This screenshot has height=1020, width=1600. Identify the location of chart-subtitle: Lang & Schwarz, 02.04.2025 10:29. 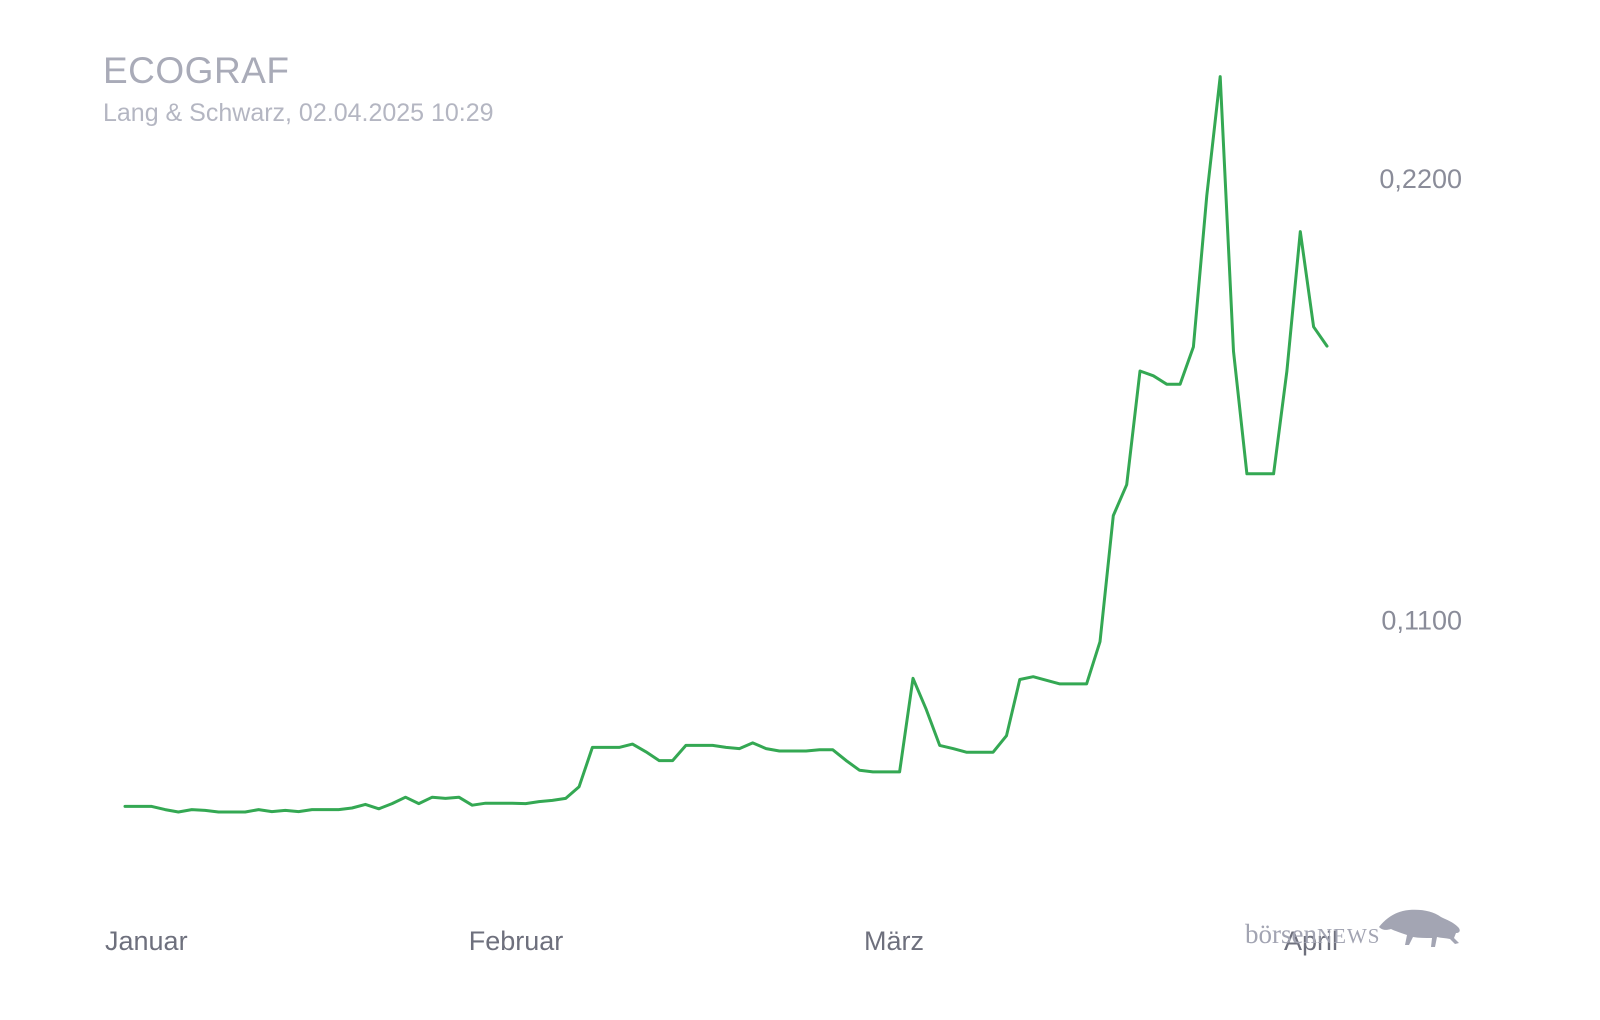
(298, 113).